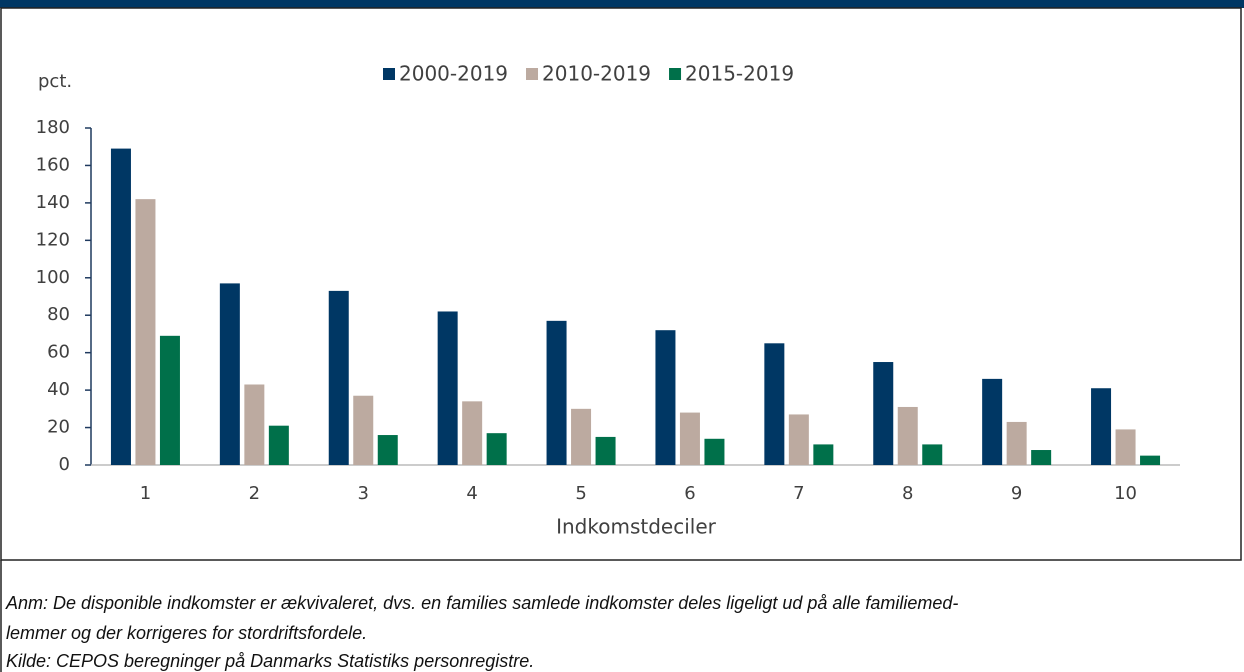 Image resolution: width=1244 pixels, height=672 pixels. I want to click on legend-label: 2010-2019, so click(596, 74).